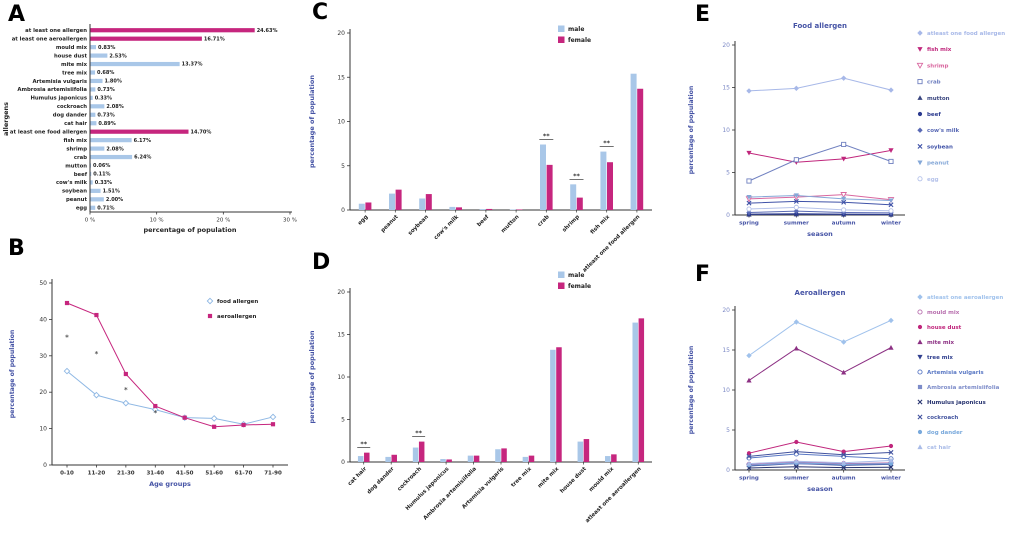 This screenshot has height=541, width=1020. What do you see at coordinates (891, 224) in the screenshot?
I see `svg-text: winter` at bounding box center [891, 224].